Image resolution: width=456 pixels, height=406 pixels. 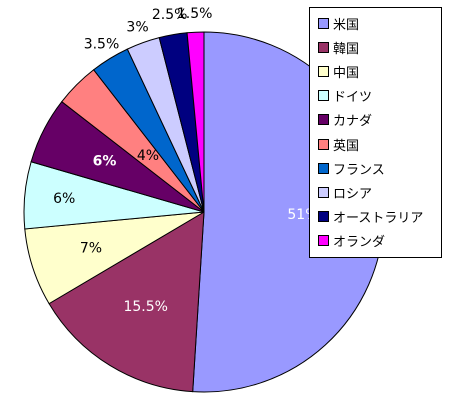 What do you see at coordinates (359, 170) in the screenshot?
I see `legend-label-7: フランス` at bounding box center [359, 170].